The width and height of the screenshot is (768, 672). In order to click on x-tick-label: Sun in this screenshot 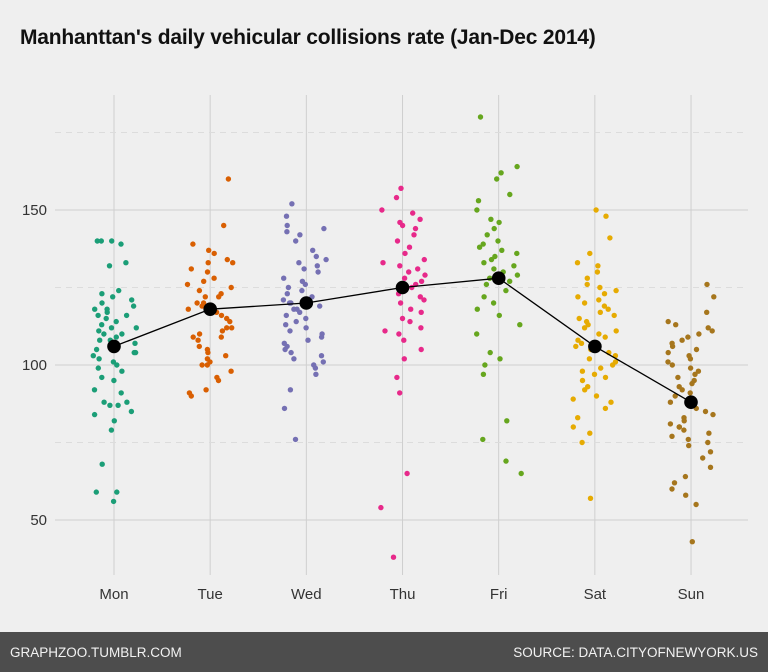, I will do `click(691, 594)`.